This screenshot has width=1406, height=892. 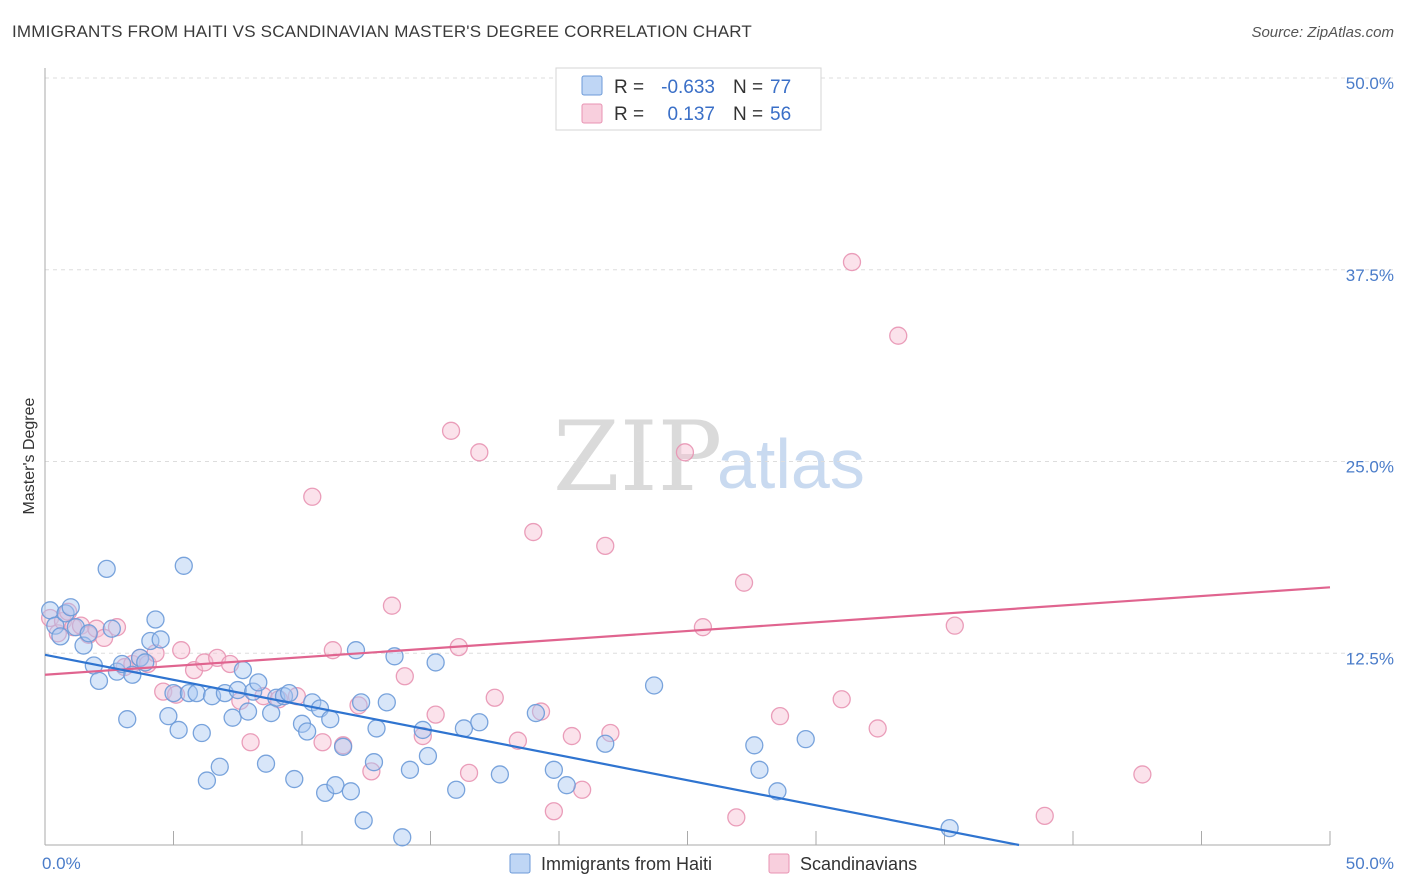 I want to click on legend-r-label-scandinavians: R =, so click(x=629, y=114).